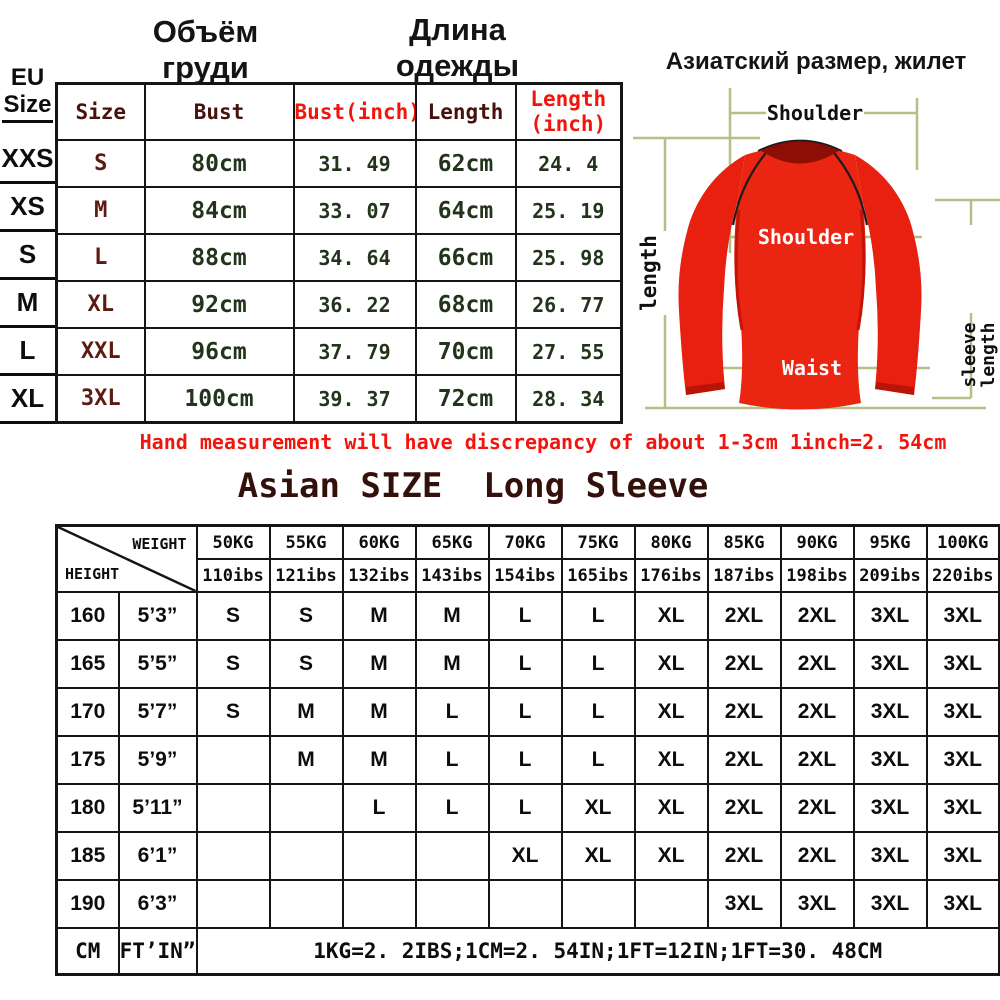  I want to click on height-cm-cell: 180, so click(87, 808).